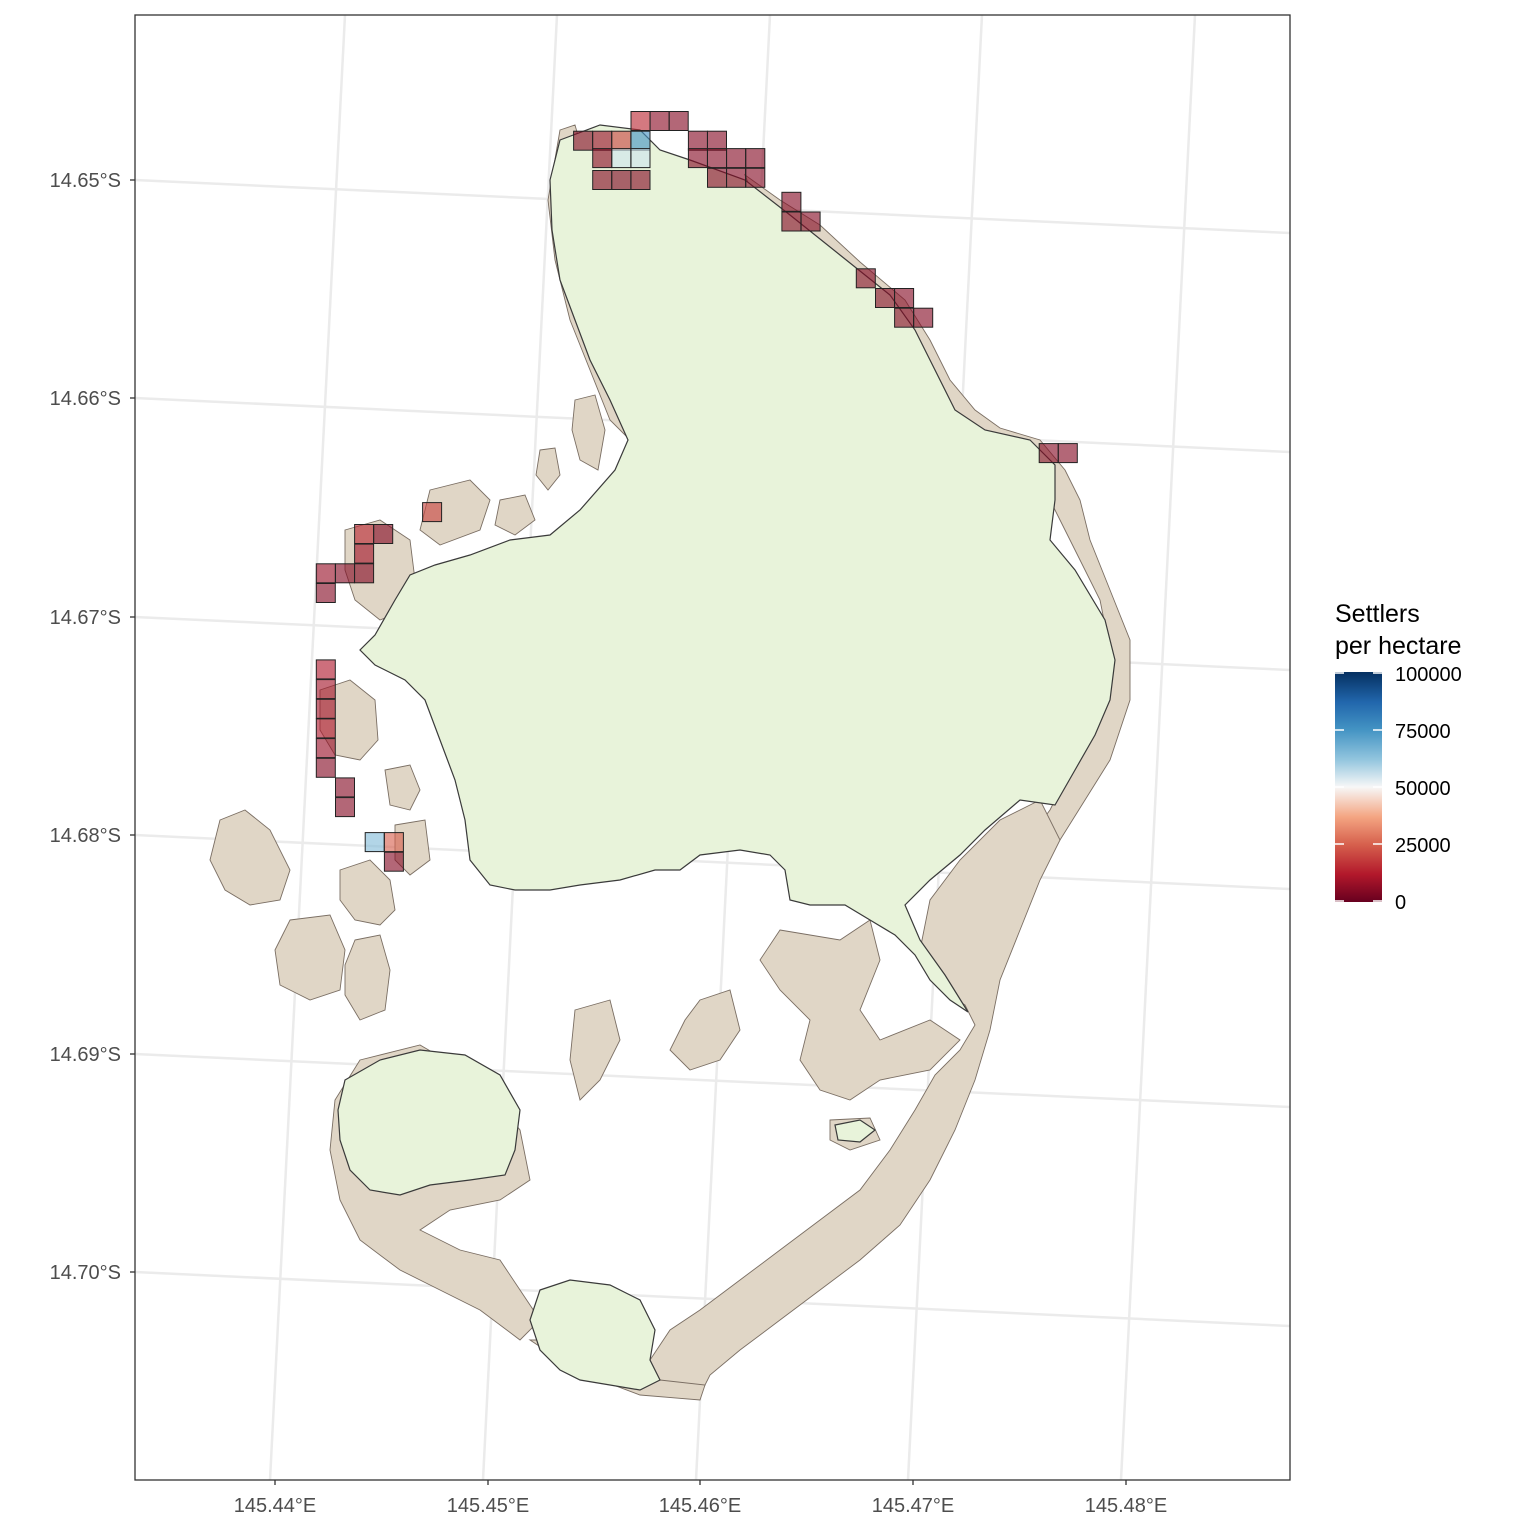  What do you see at coordinates (367, 892) in the screenshot?
I see `reef-west-c` at bounding box center [367, 892].